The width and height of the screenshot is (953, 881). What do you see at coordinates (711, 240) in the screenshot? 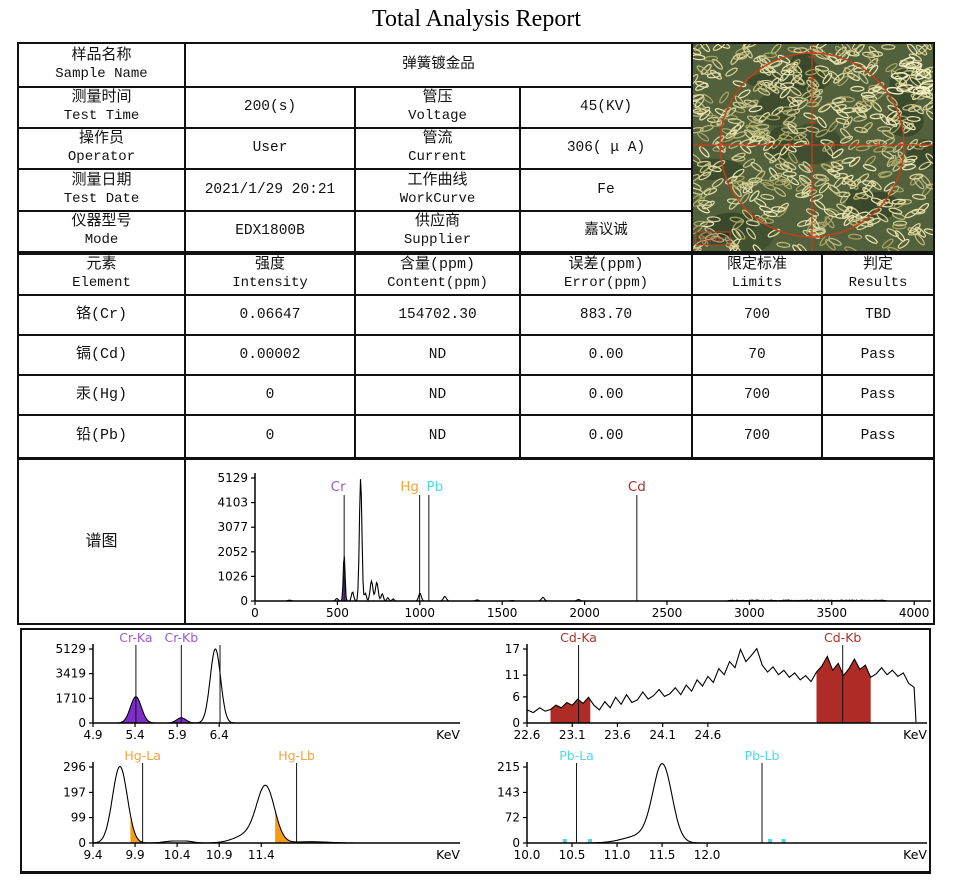
I see `svg-text: 1mm` at bounding box center [711, 240].